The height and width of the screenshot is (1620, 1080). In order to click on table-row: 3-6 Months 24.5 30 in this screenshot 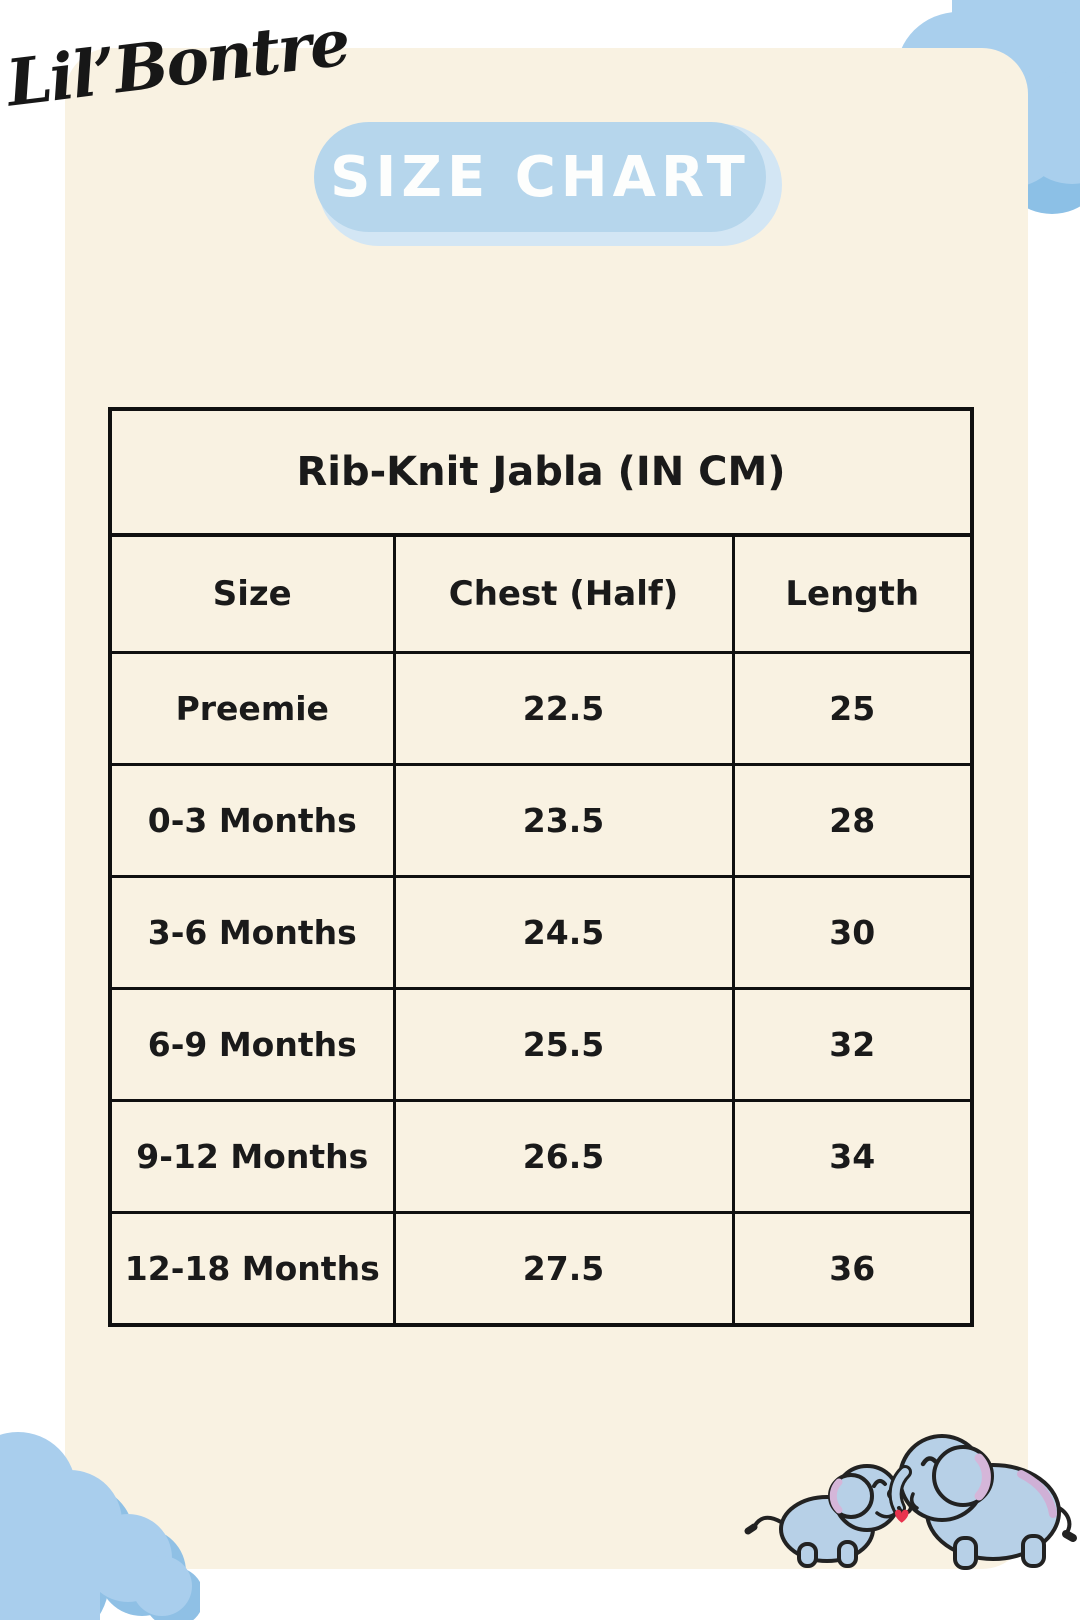, I will do `click(541, 932)`.